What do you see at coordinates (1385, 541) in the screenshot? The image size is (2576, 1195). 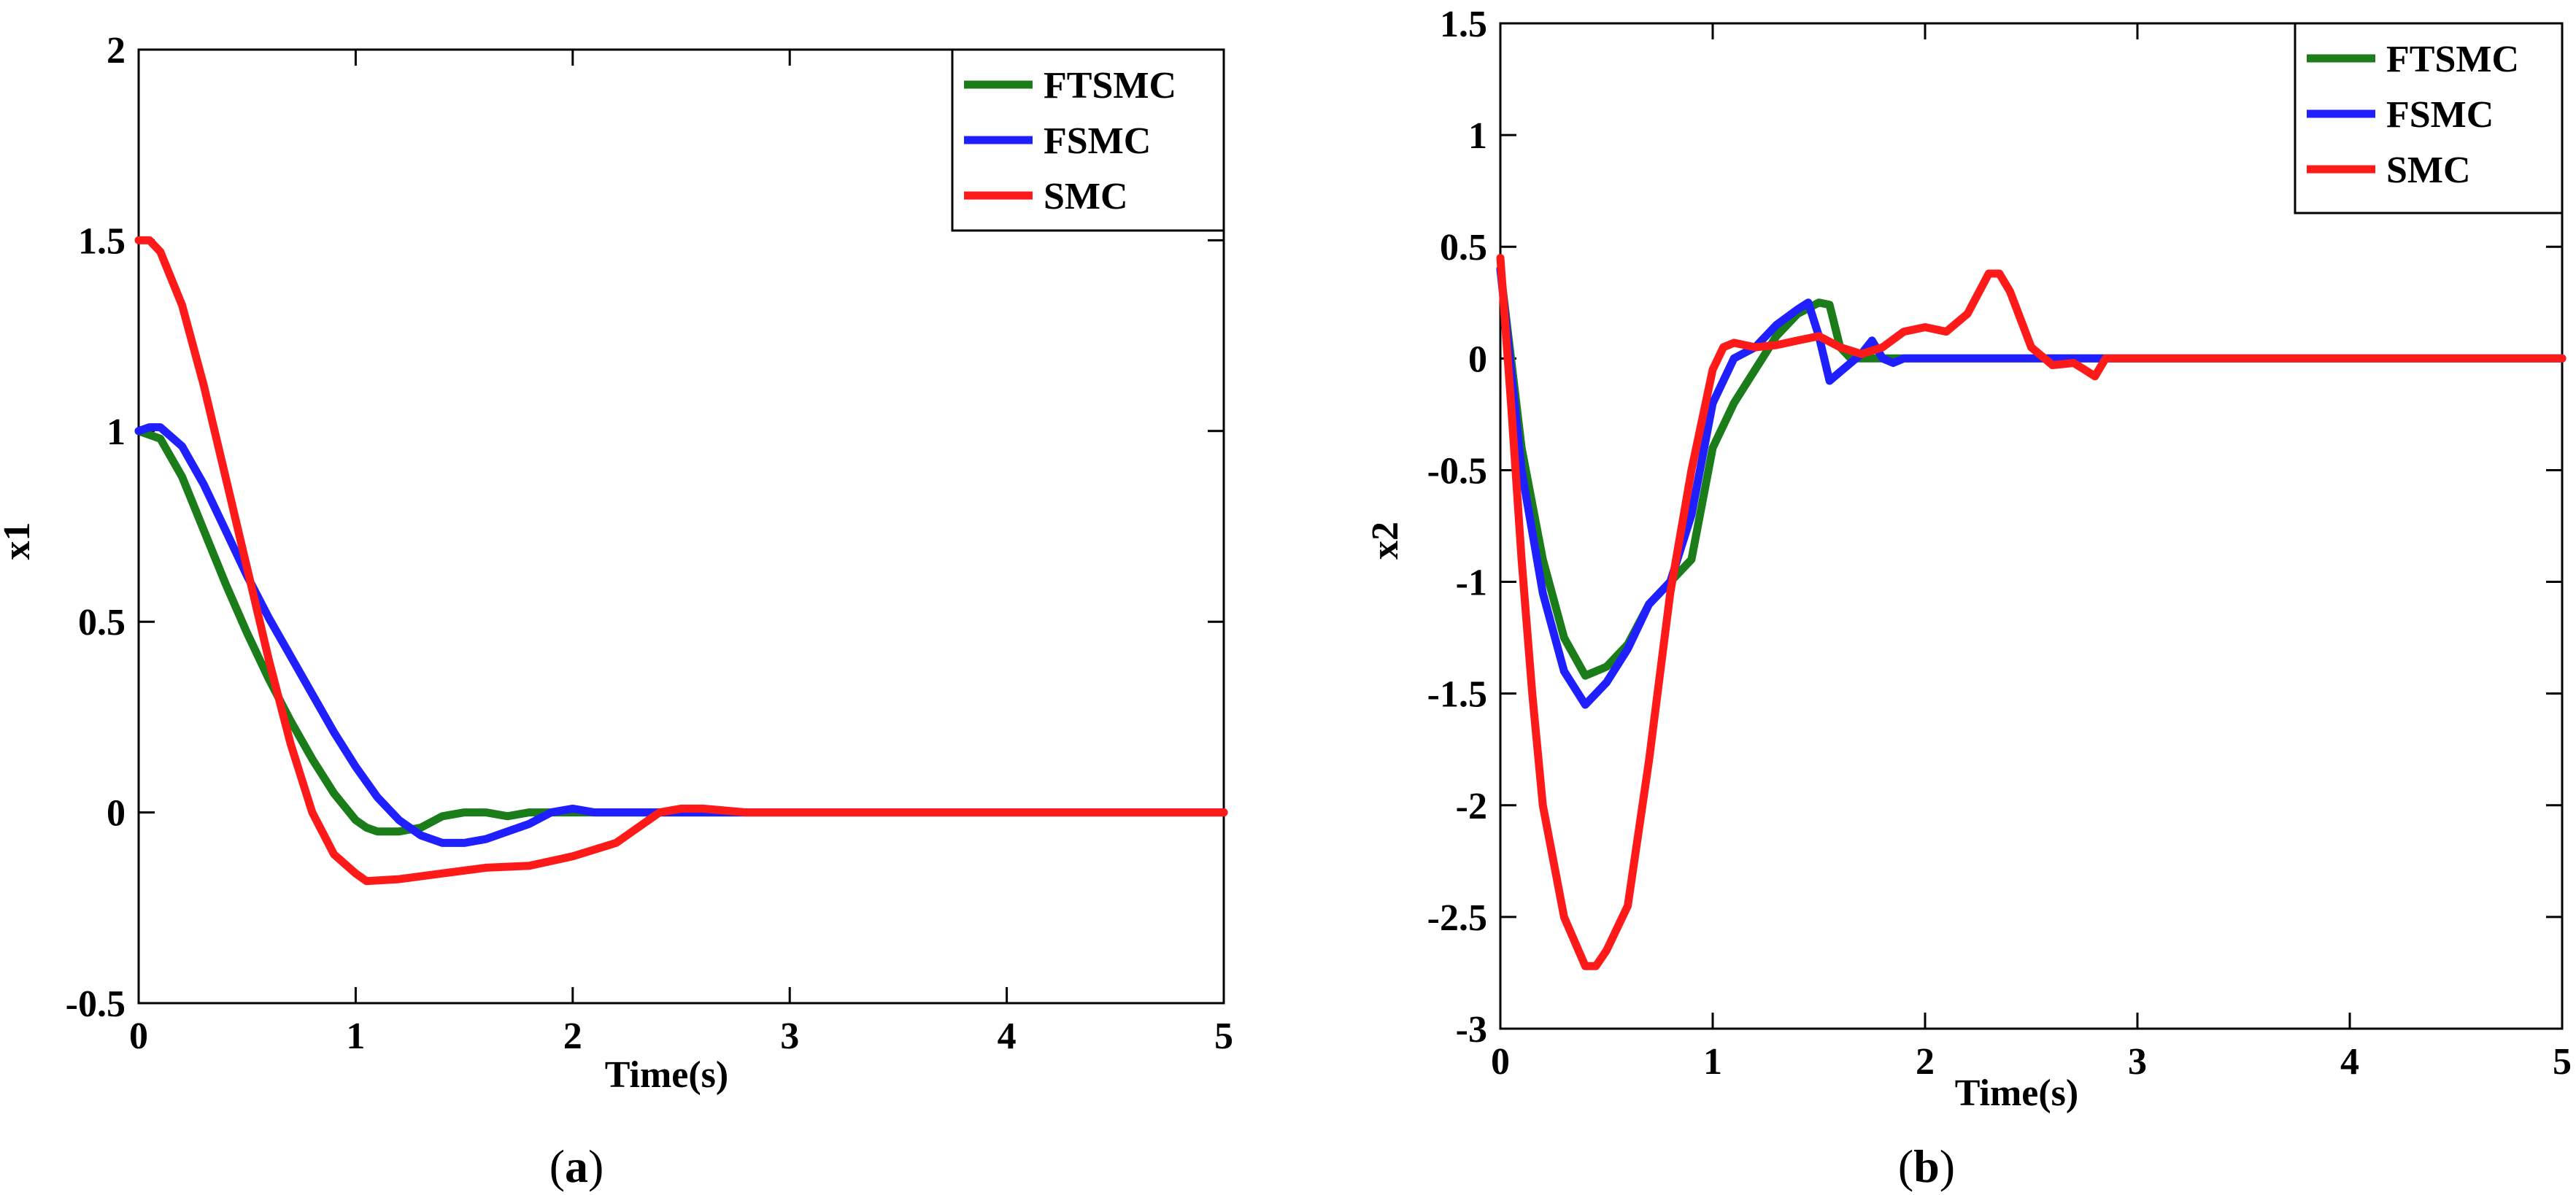 I see `y-axis-label: x2` at bounding box center [1385, 541].